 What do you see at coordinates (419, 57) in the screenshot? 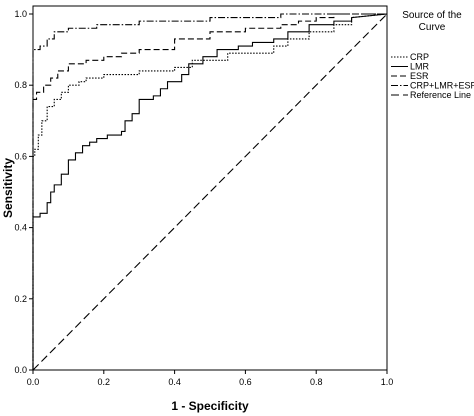
I see `legend-label-crp: CRP` at bounding box center [419, 57].